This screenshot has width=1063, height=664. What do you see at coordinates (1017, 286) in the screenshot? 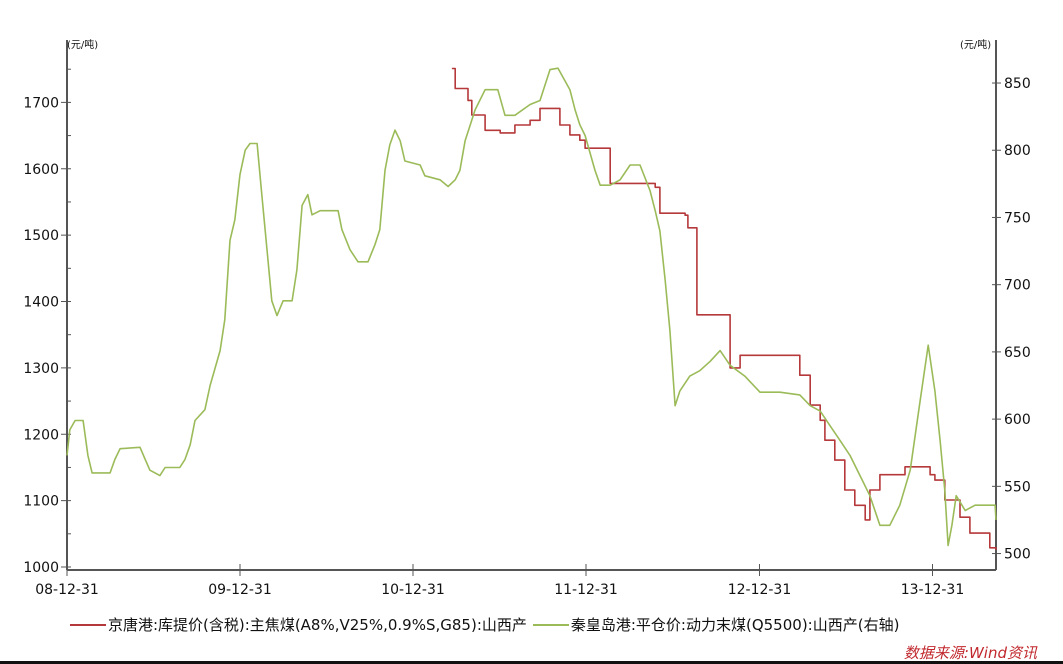
I see `right-tick-label: 700` at bounding box center [1017, 286].